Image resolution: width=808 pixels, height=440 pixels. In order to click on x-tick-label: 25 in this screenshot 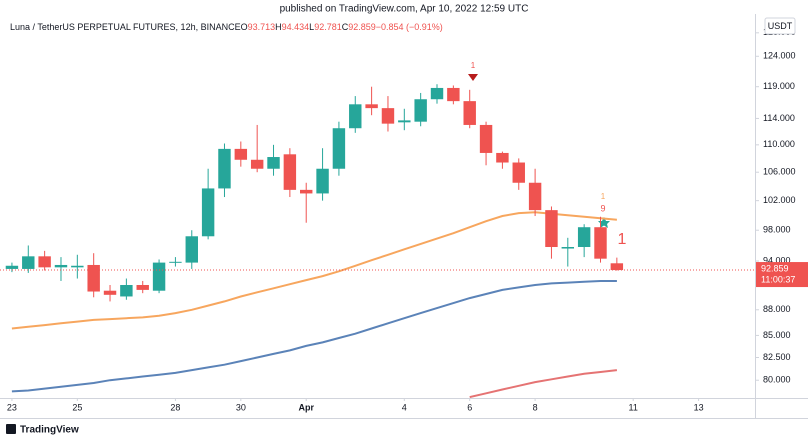, I will do `click(77, 407)`.